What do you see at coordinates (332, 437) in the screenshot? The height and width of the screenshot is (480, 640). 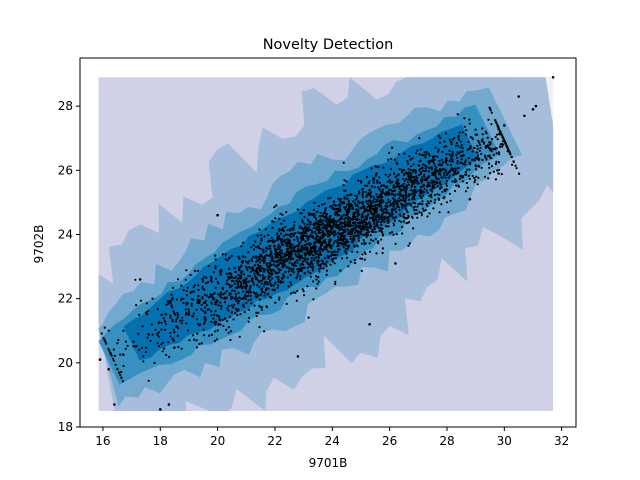 I see `x-axis-ticks: 16 18 20 22 24 26 28 30 32` at bounding box center [332, 437].